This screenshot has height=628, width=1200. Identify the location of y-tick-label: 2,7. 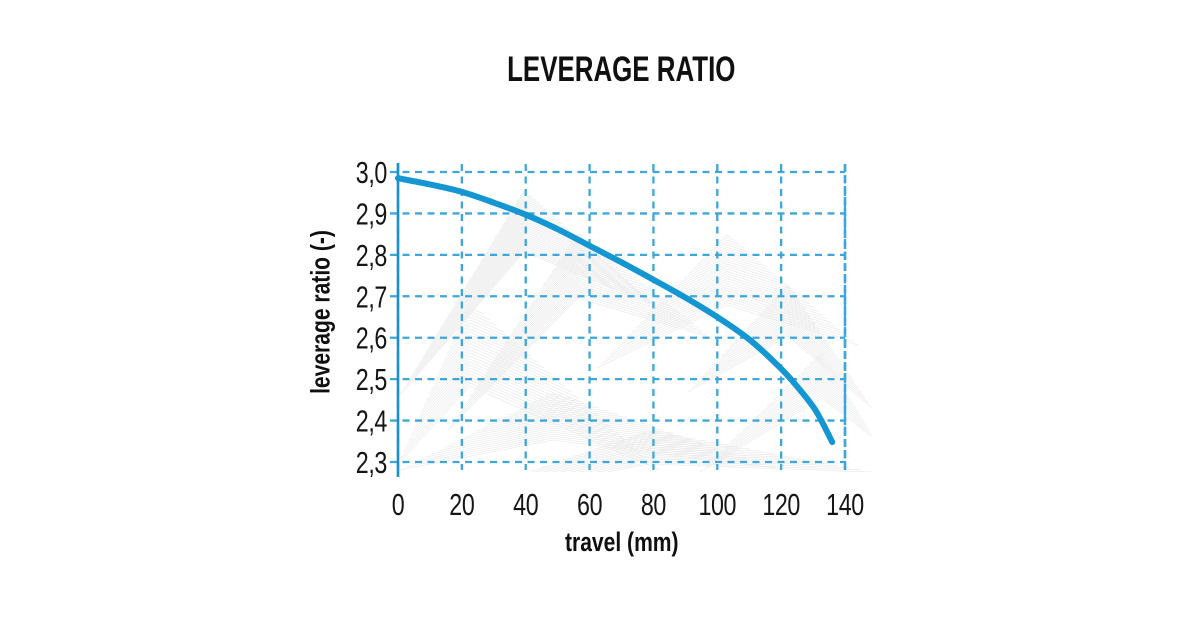
(371, 296).